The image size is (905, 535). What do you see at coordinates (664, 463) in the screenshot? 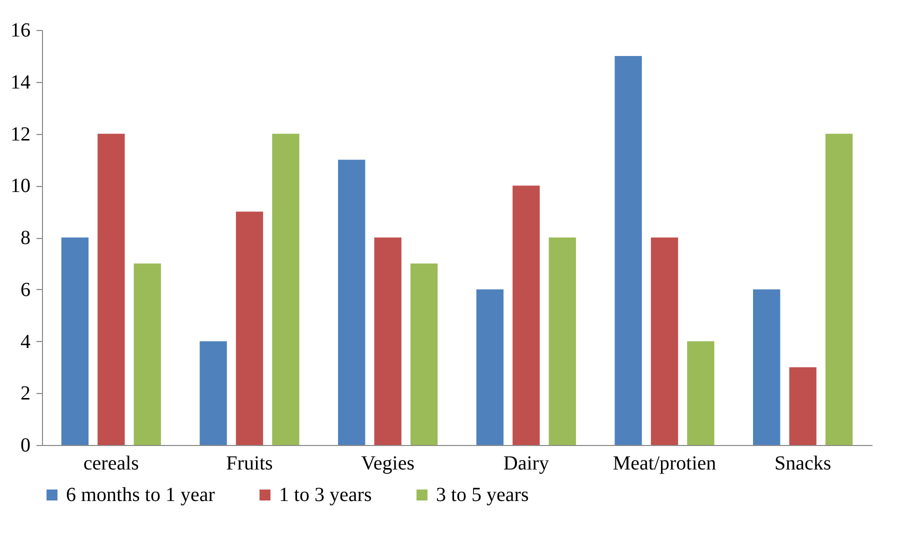
I see `x-tick-label: Meat/protien` at bounding box center [664, 463].